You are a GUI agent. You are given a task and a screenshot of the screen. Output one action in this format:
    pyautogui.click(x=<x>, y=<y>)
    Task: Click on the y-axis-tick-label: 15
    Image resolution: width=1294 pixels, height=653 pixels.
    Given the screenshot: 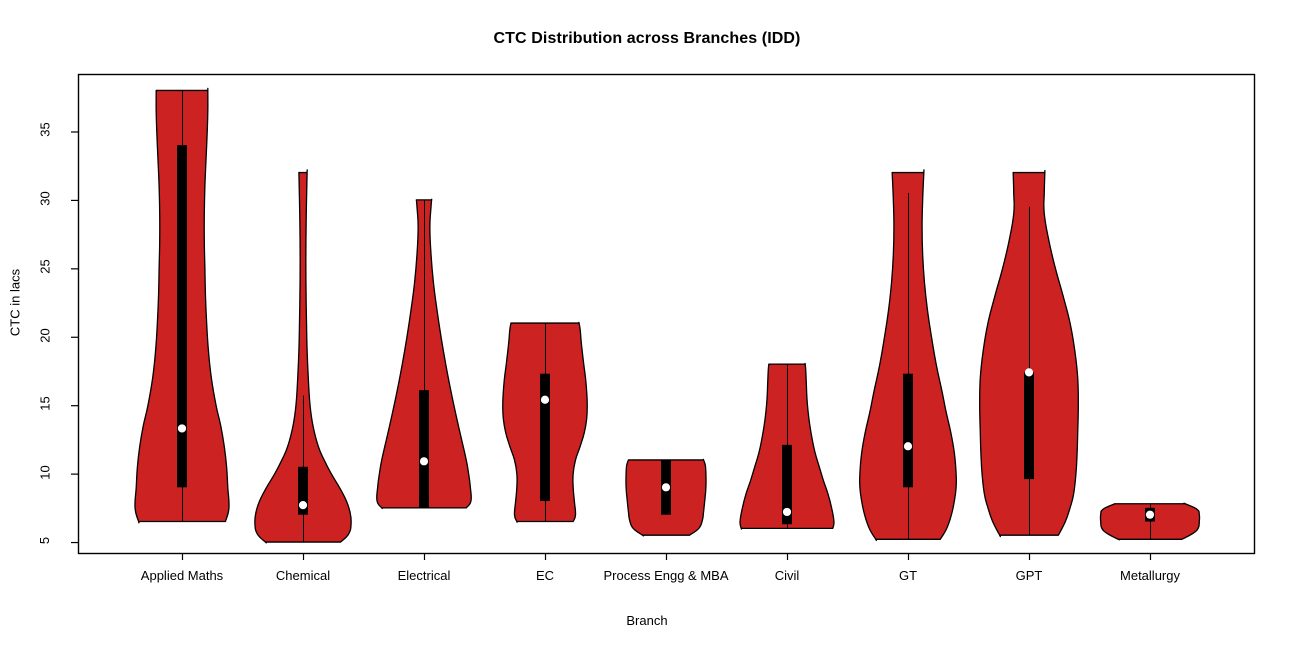 What is the action you would take?
    pyautogui.click(x=45, y=403)
    